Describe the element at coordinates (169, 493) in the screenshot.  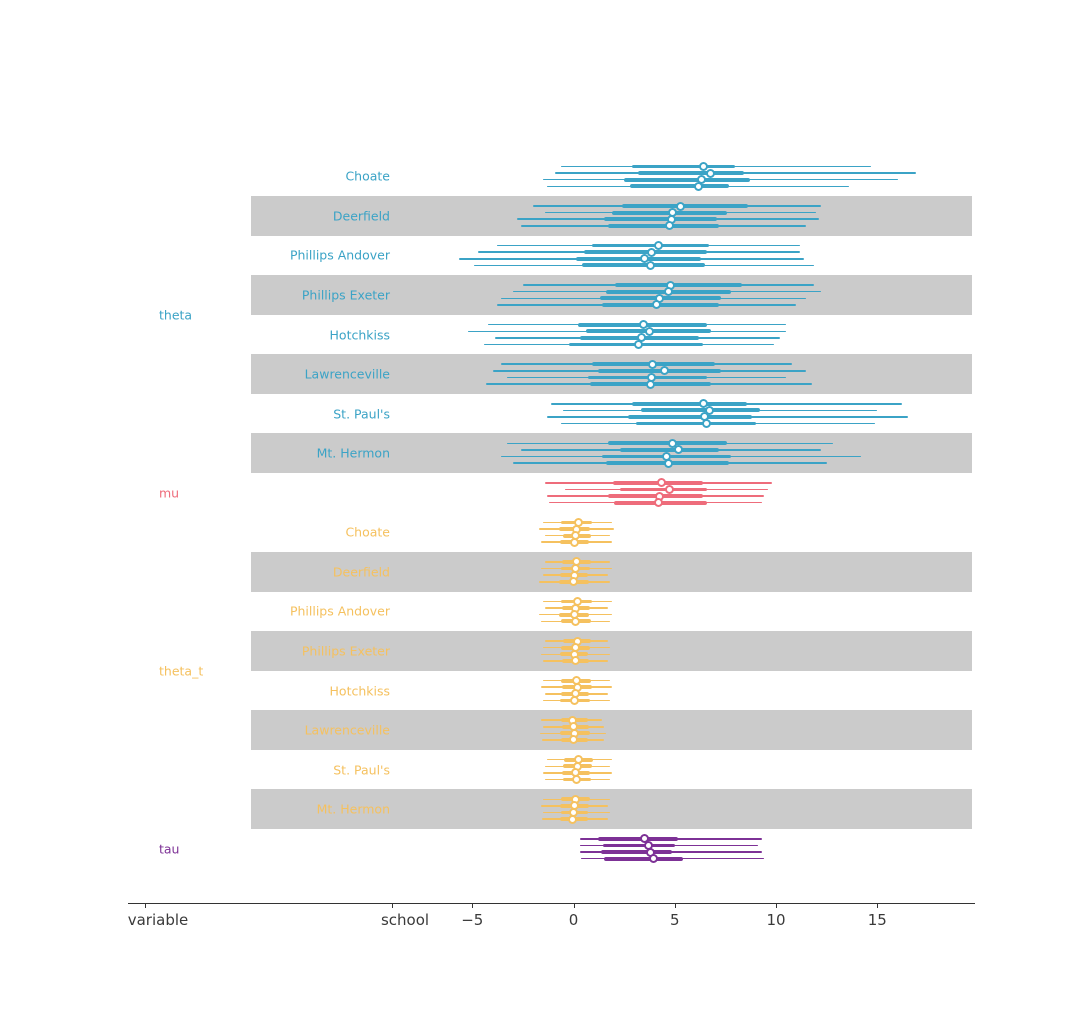
I see `group-label-mu: mu` at that location.